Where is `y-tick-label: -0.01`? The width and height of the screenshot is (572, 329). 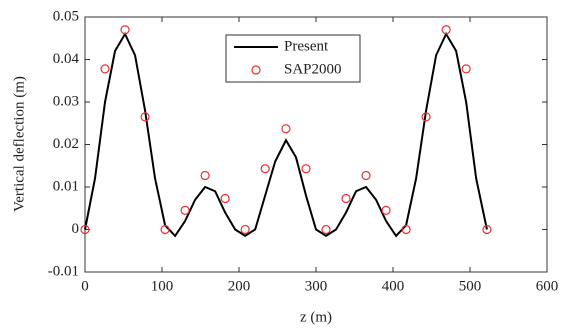 y-tick-label: -0.01 is located at coordinates (63, 271).